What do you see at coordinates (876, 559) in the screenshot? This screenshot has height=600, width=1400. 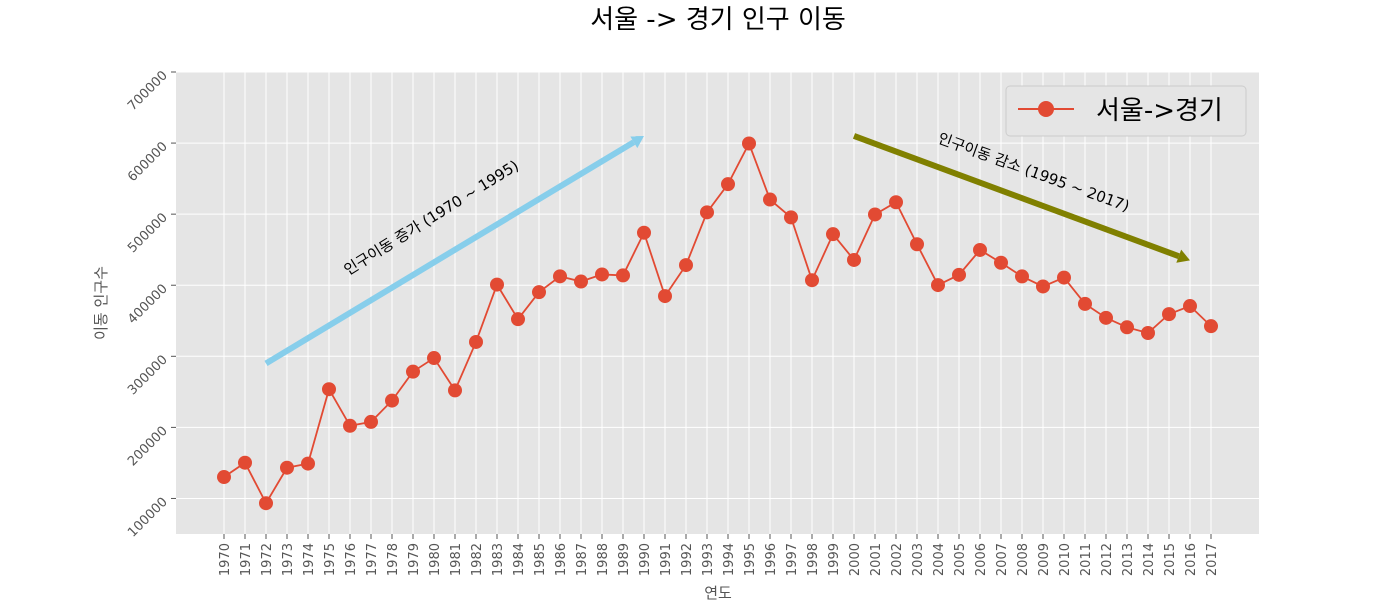 I see `x-tick-label: 2001` at bounding box center [876, 559].